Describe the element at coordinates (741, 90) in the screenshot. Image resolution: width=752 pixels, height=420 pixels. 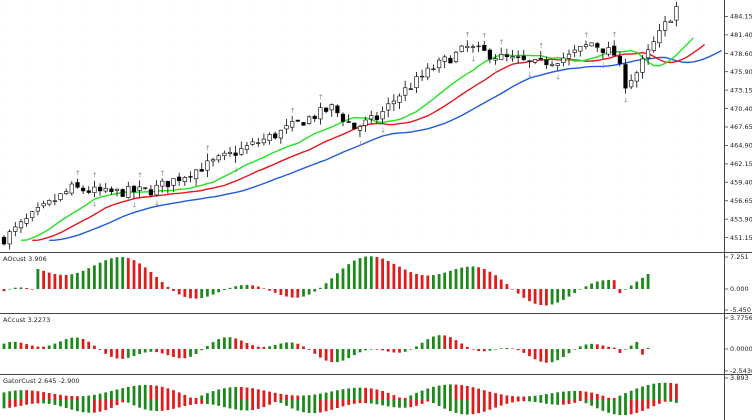
I see `price-tick-label: 473.15` at that location.